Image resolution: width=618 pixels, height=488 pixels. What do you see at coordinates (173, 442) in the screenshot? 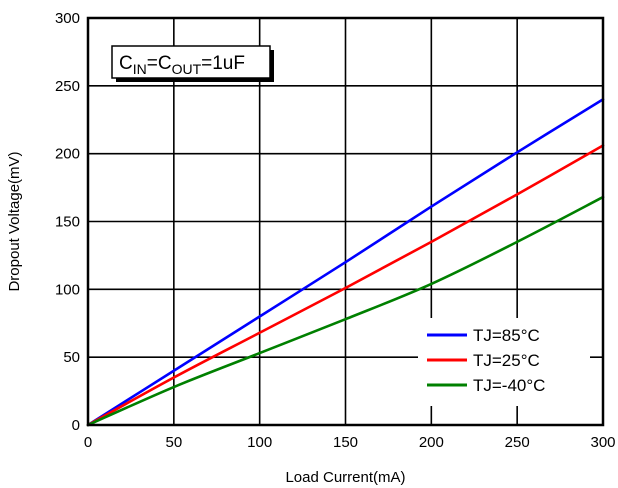
I see `x-tick-label: 50` at bounding box center [173, 442].